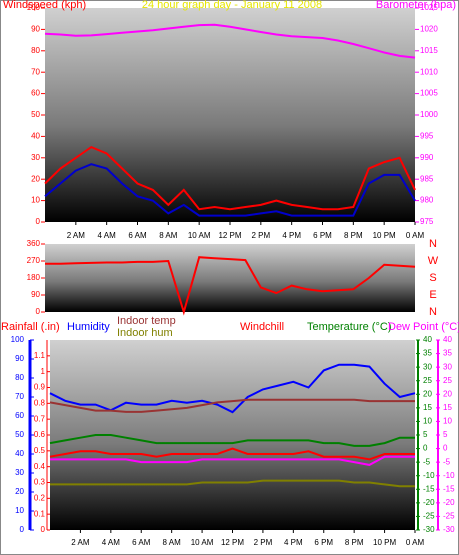 The width and height of the screenshot is (459, 555). I want to click on tick-label: 1010, so click(429, 71).